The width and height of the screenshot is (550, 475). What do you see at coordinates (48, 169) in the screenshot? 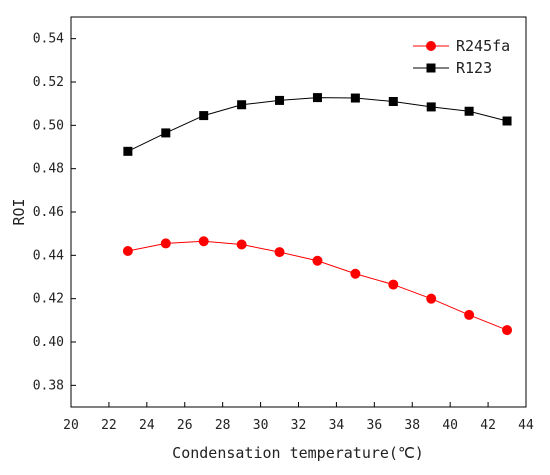
I see `y-tick-label: 0.48` at bounding box center [48, 169].